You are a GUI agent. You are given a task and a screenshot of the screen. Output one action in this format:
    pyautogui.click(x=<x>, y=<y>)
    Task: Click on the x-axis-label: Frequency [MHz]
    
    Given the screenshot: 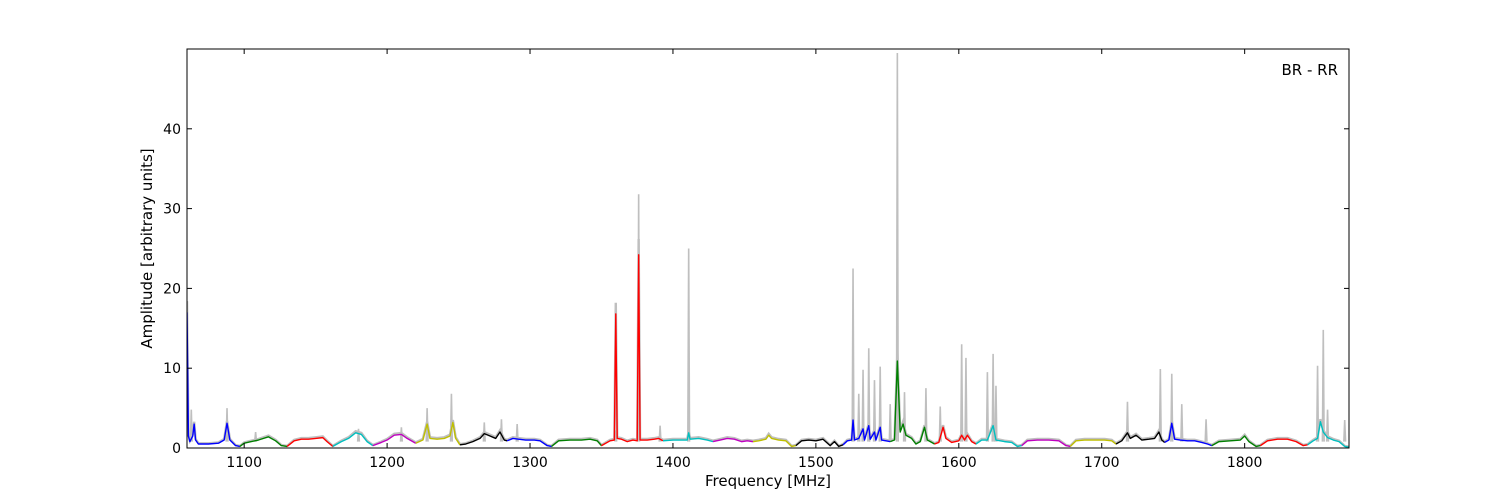 What is the action you would take?
    pyautogui.click(x=768, y=481)
    